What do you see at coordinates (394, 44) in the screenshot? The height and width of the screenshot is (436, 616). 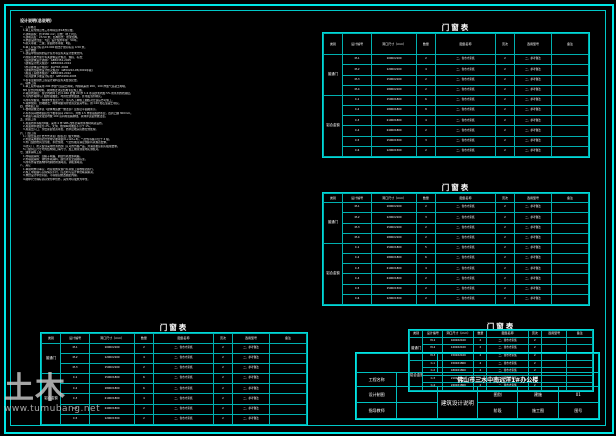 I see `table-header-cell: 洞口尺寸（mm）` at bounding box center [394, 44].